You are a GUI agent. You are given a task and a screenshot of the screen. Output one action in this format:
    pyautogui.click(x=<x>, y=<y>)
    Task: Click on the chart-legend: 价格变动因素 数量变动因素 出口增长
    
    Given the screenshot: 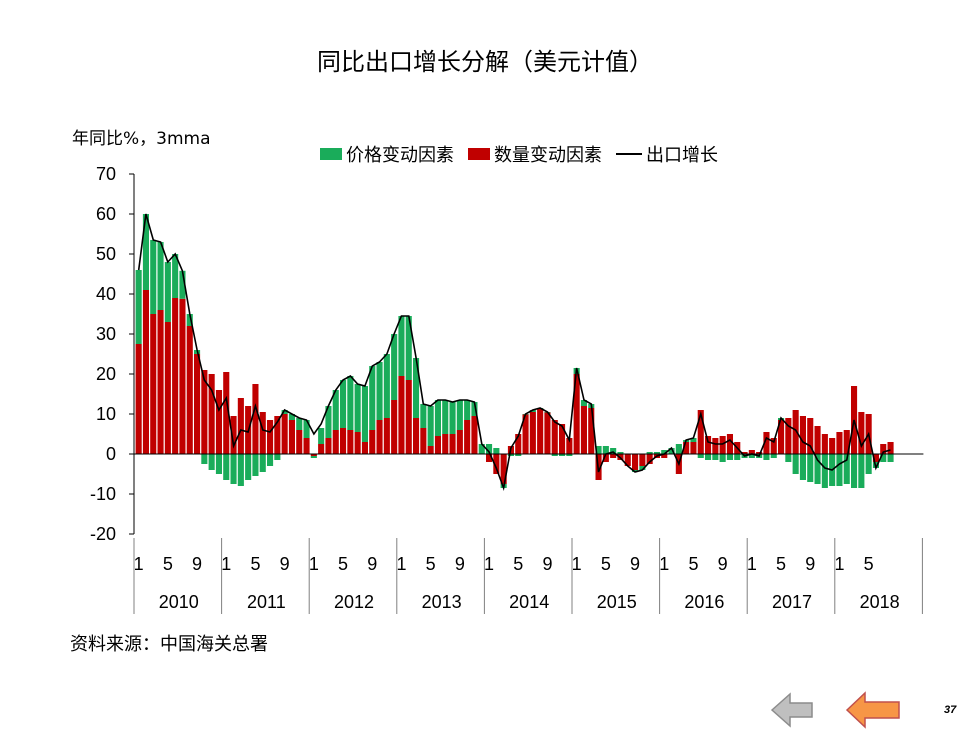 What is the action you would take?
    pyautogui.click(x=526, y=154)
    